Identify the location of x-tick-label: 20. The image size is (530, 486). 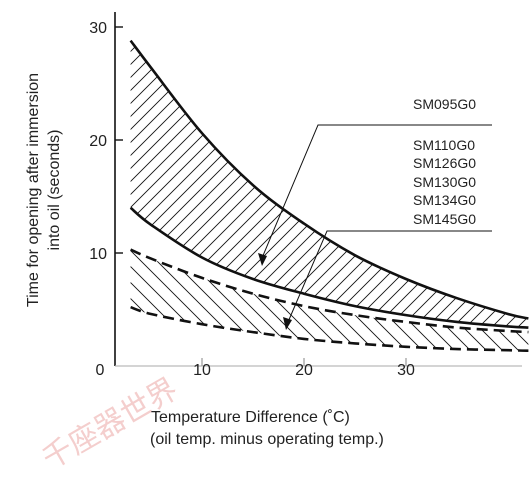
(304, 370).